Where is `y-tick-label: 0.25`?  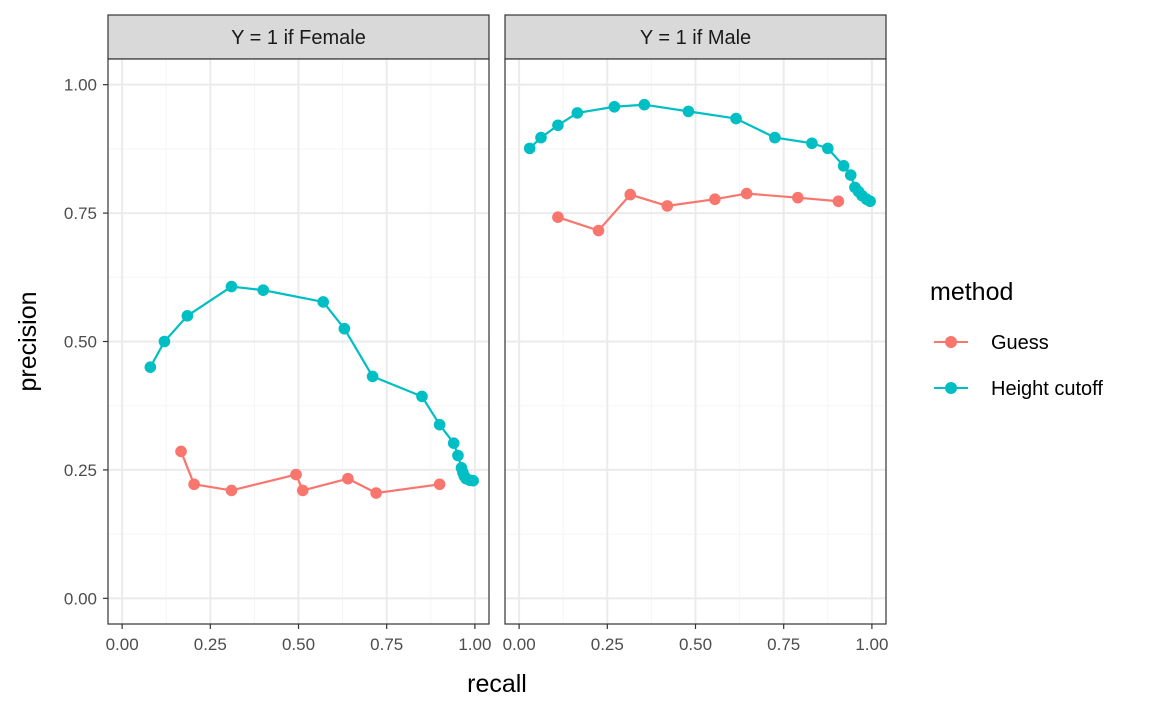
y-tick-label: 0.25 is located at coordinates (80, 470).